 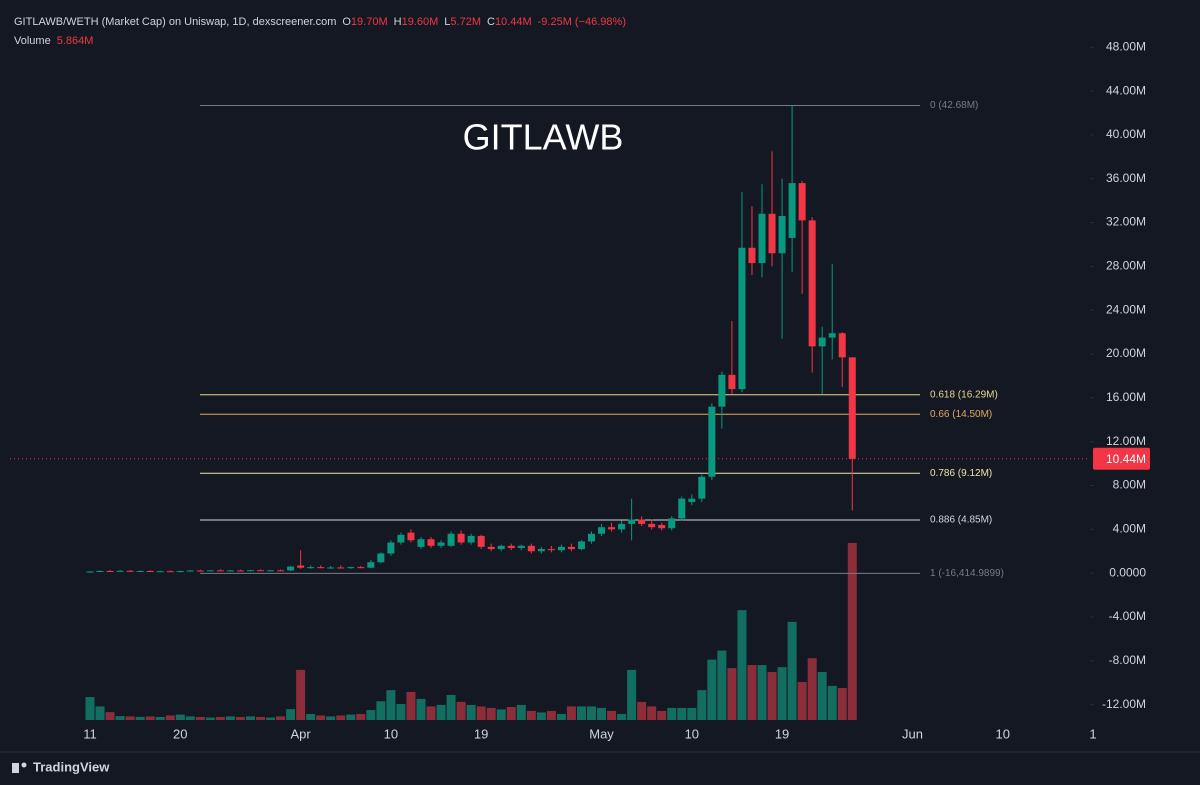 What do you see at coordinates (543, 137) in the screenshot?
I see `watermark: GITLAWB` at bounding box center [543, 137].